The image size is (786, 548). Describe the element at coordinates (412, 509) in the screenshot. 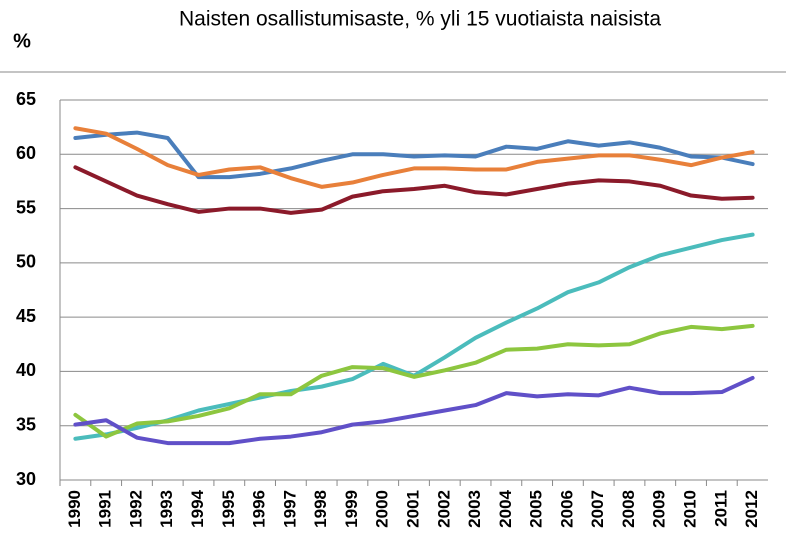

I see `x-tick-label: 2001` at that location.